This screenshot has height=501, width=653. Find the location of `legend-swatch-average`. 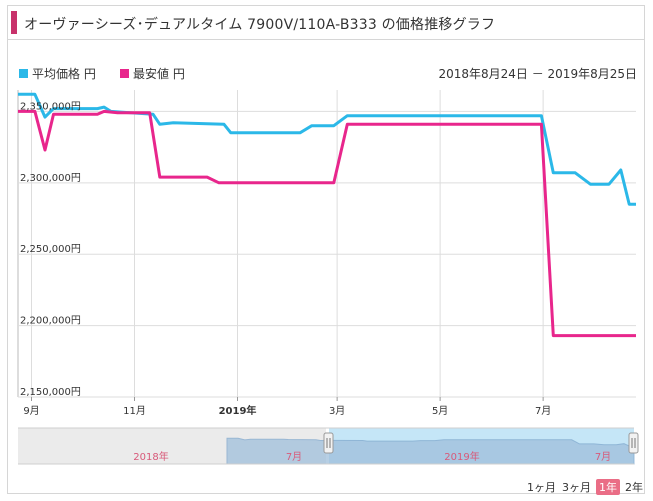

legend-swatch-average is located at coordinates (23, 73).